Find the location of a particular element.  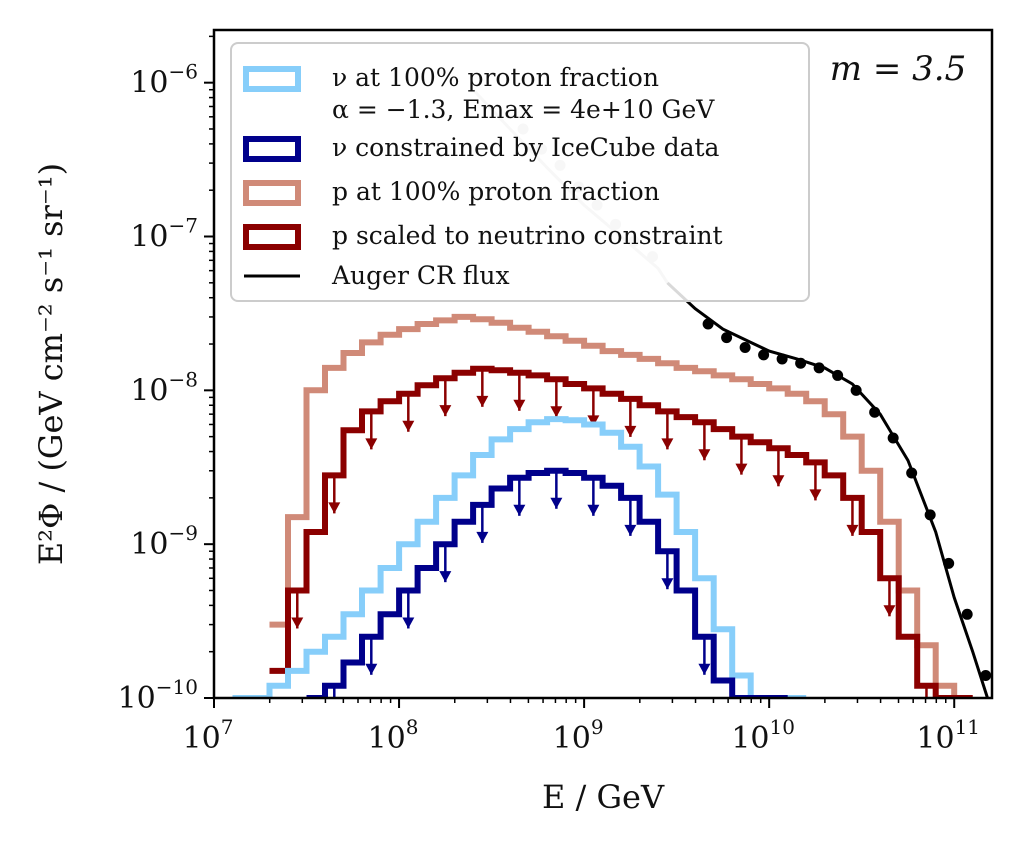

legend-label-2: p at 100% proton fraction is located at coordinates (496, 191).